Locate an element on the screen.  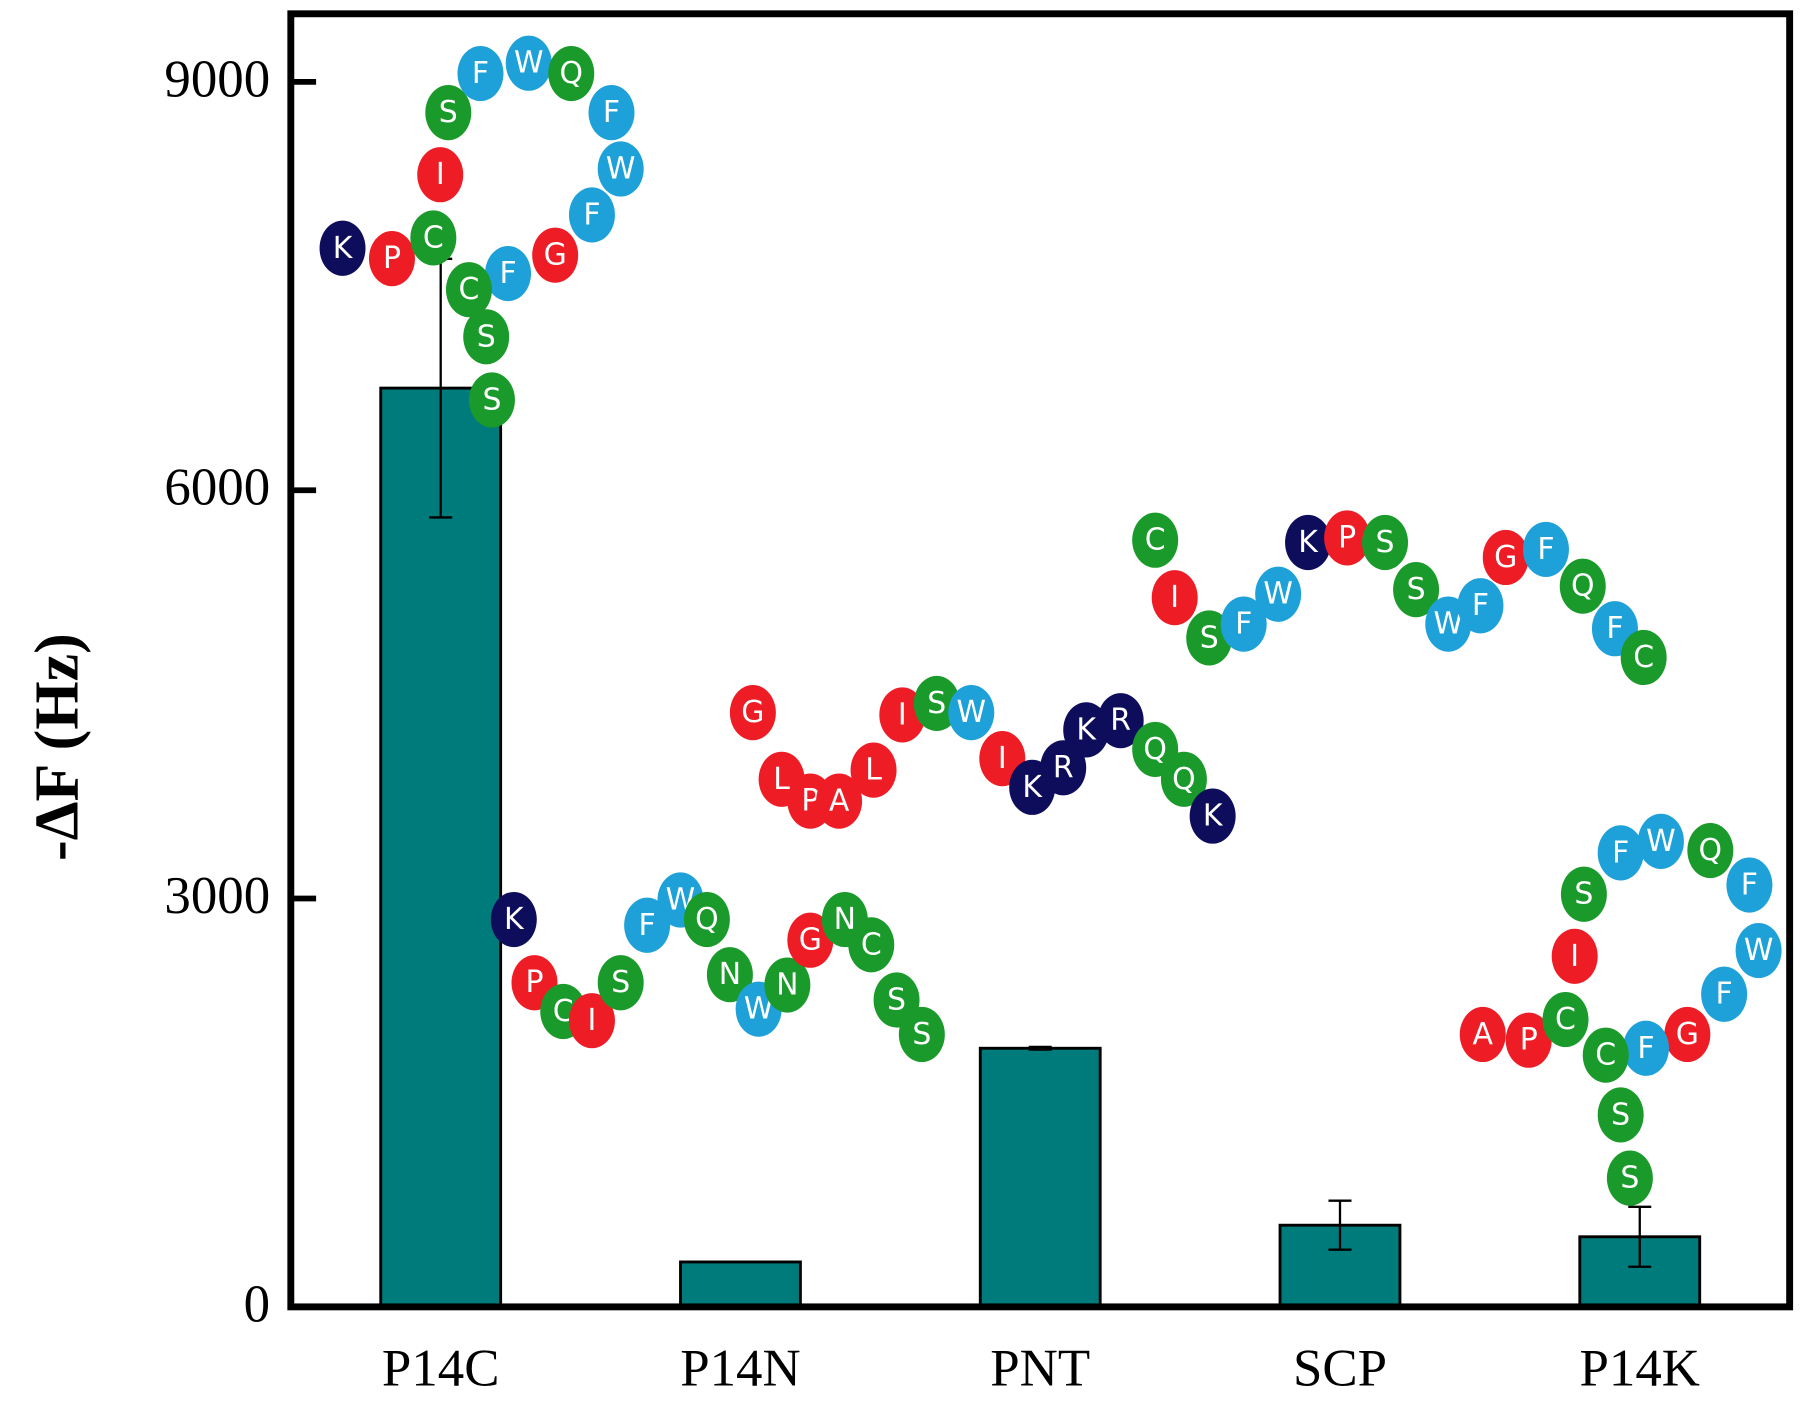
error-bar is located at coordinates (1340, 1225).